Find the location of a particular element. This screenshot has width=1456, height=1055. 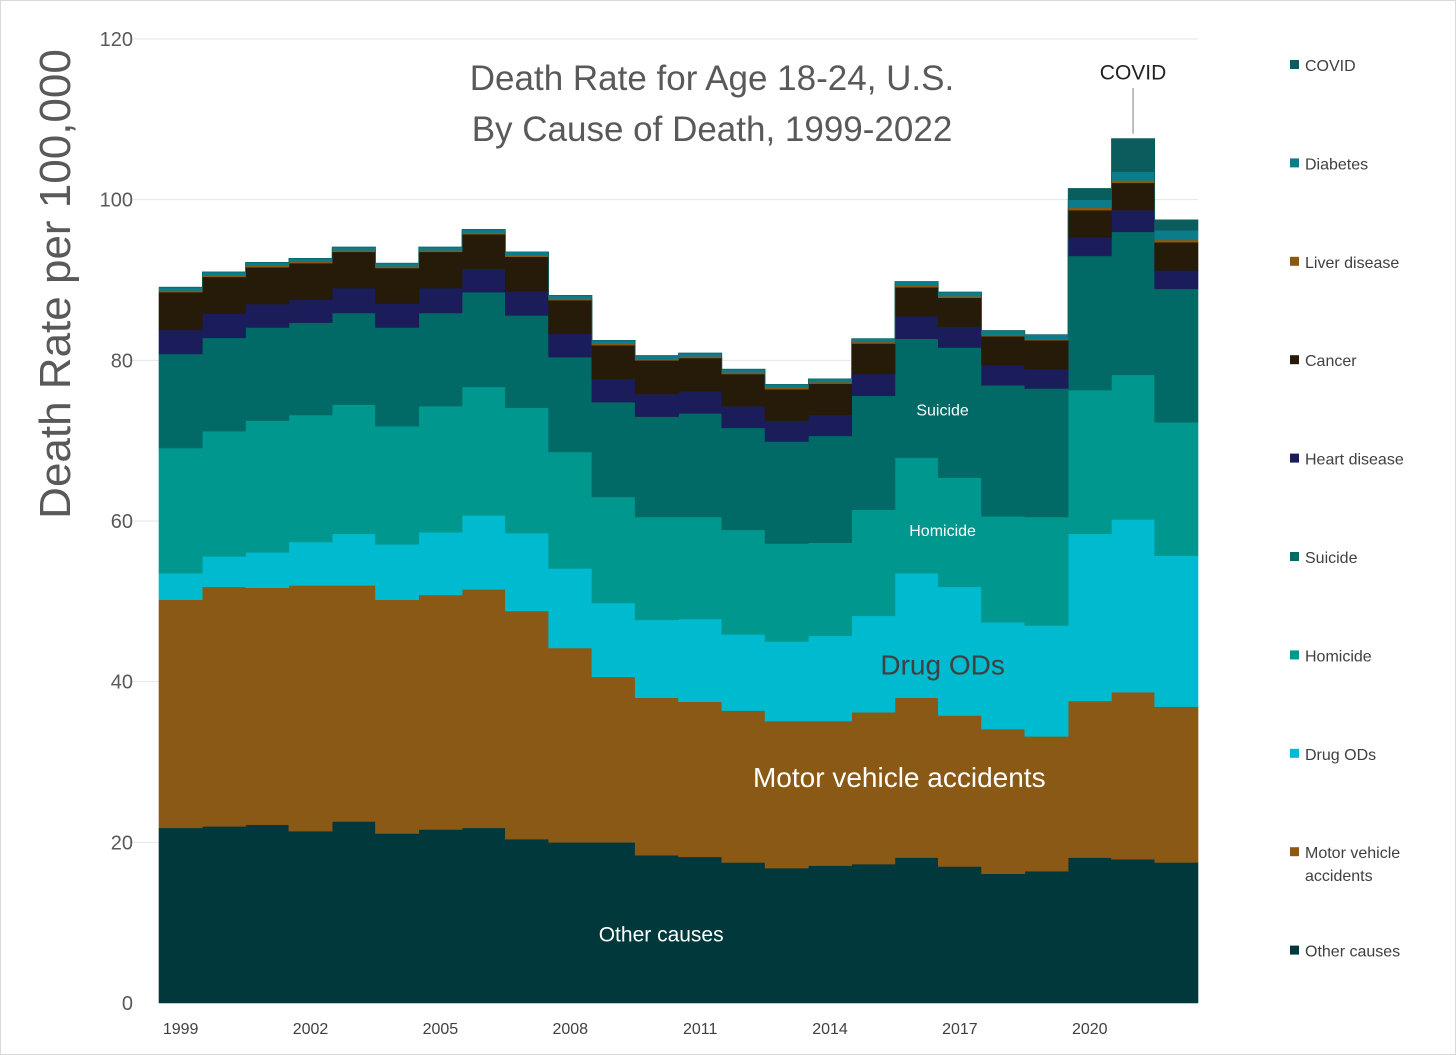

x-tick-label: 2002 is located at coordinates (311, 1029).